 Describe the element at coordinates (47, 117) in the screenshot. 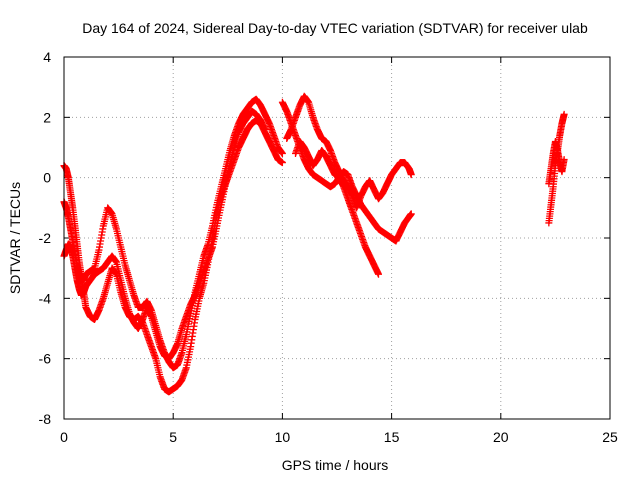

I see `y-tick-label: 2` at that location.